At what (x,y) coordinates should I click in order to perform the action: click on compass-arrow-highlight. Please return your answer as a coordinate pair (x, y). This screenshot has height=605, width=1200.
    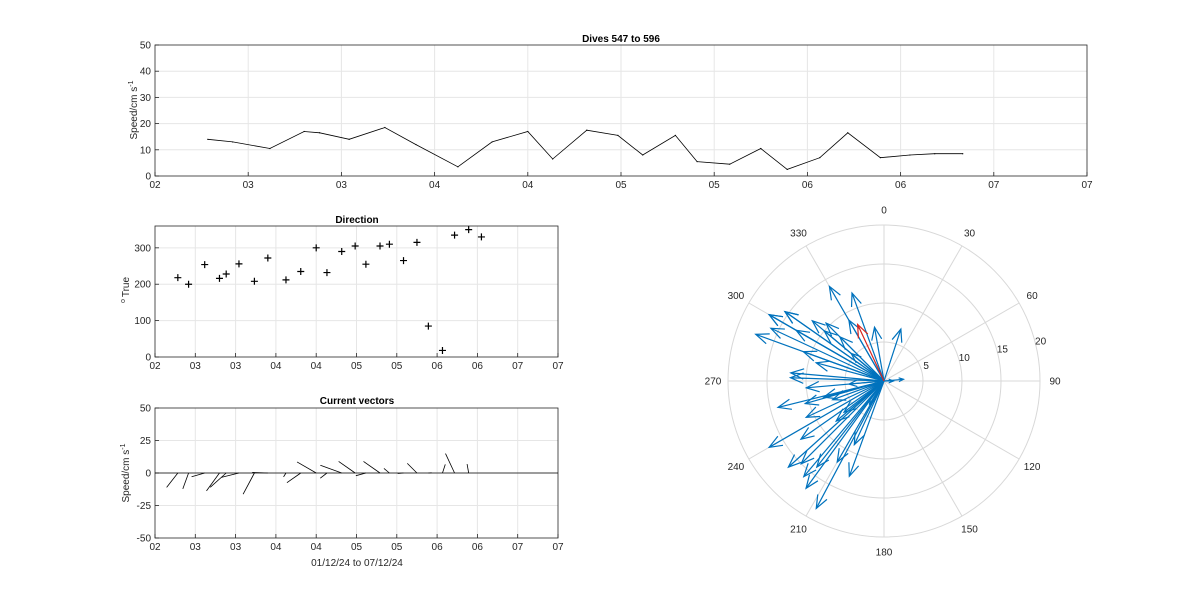
    Looking at the image, I should click on (871, 353).